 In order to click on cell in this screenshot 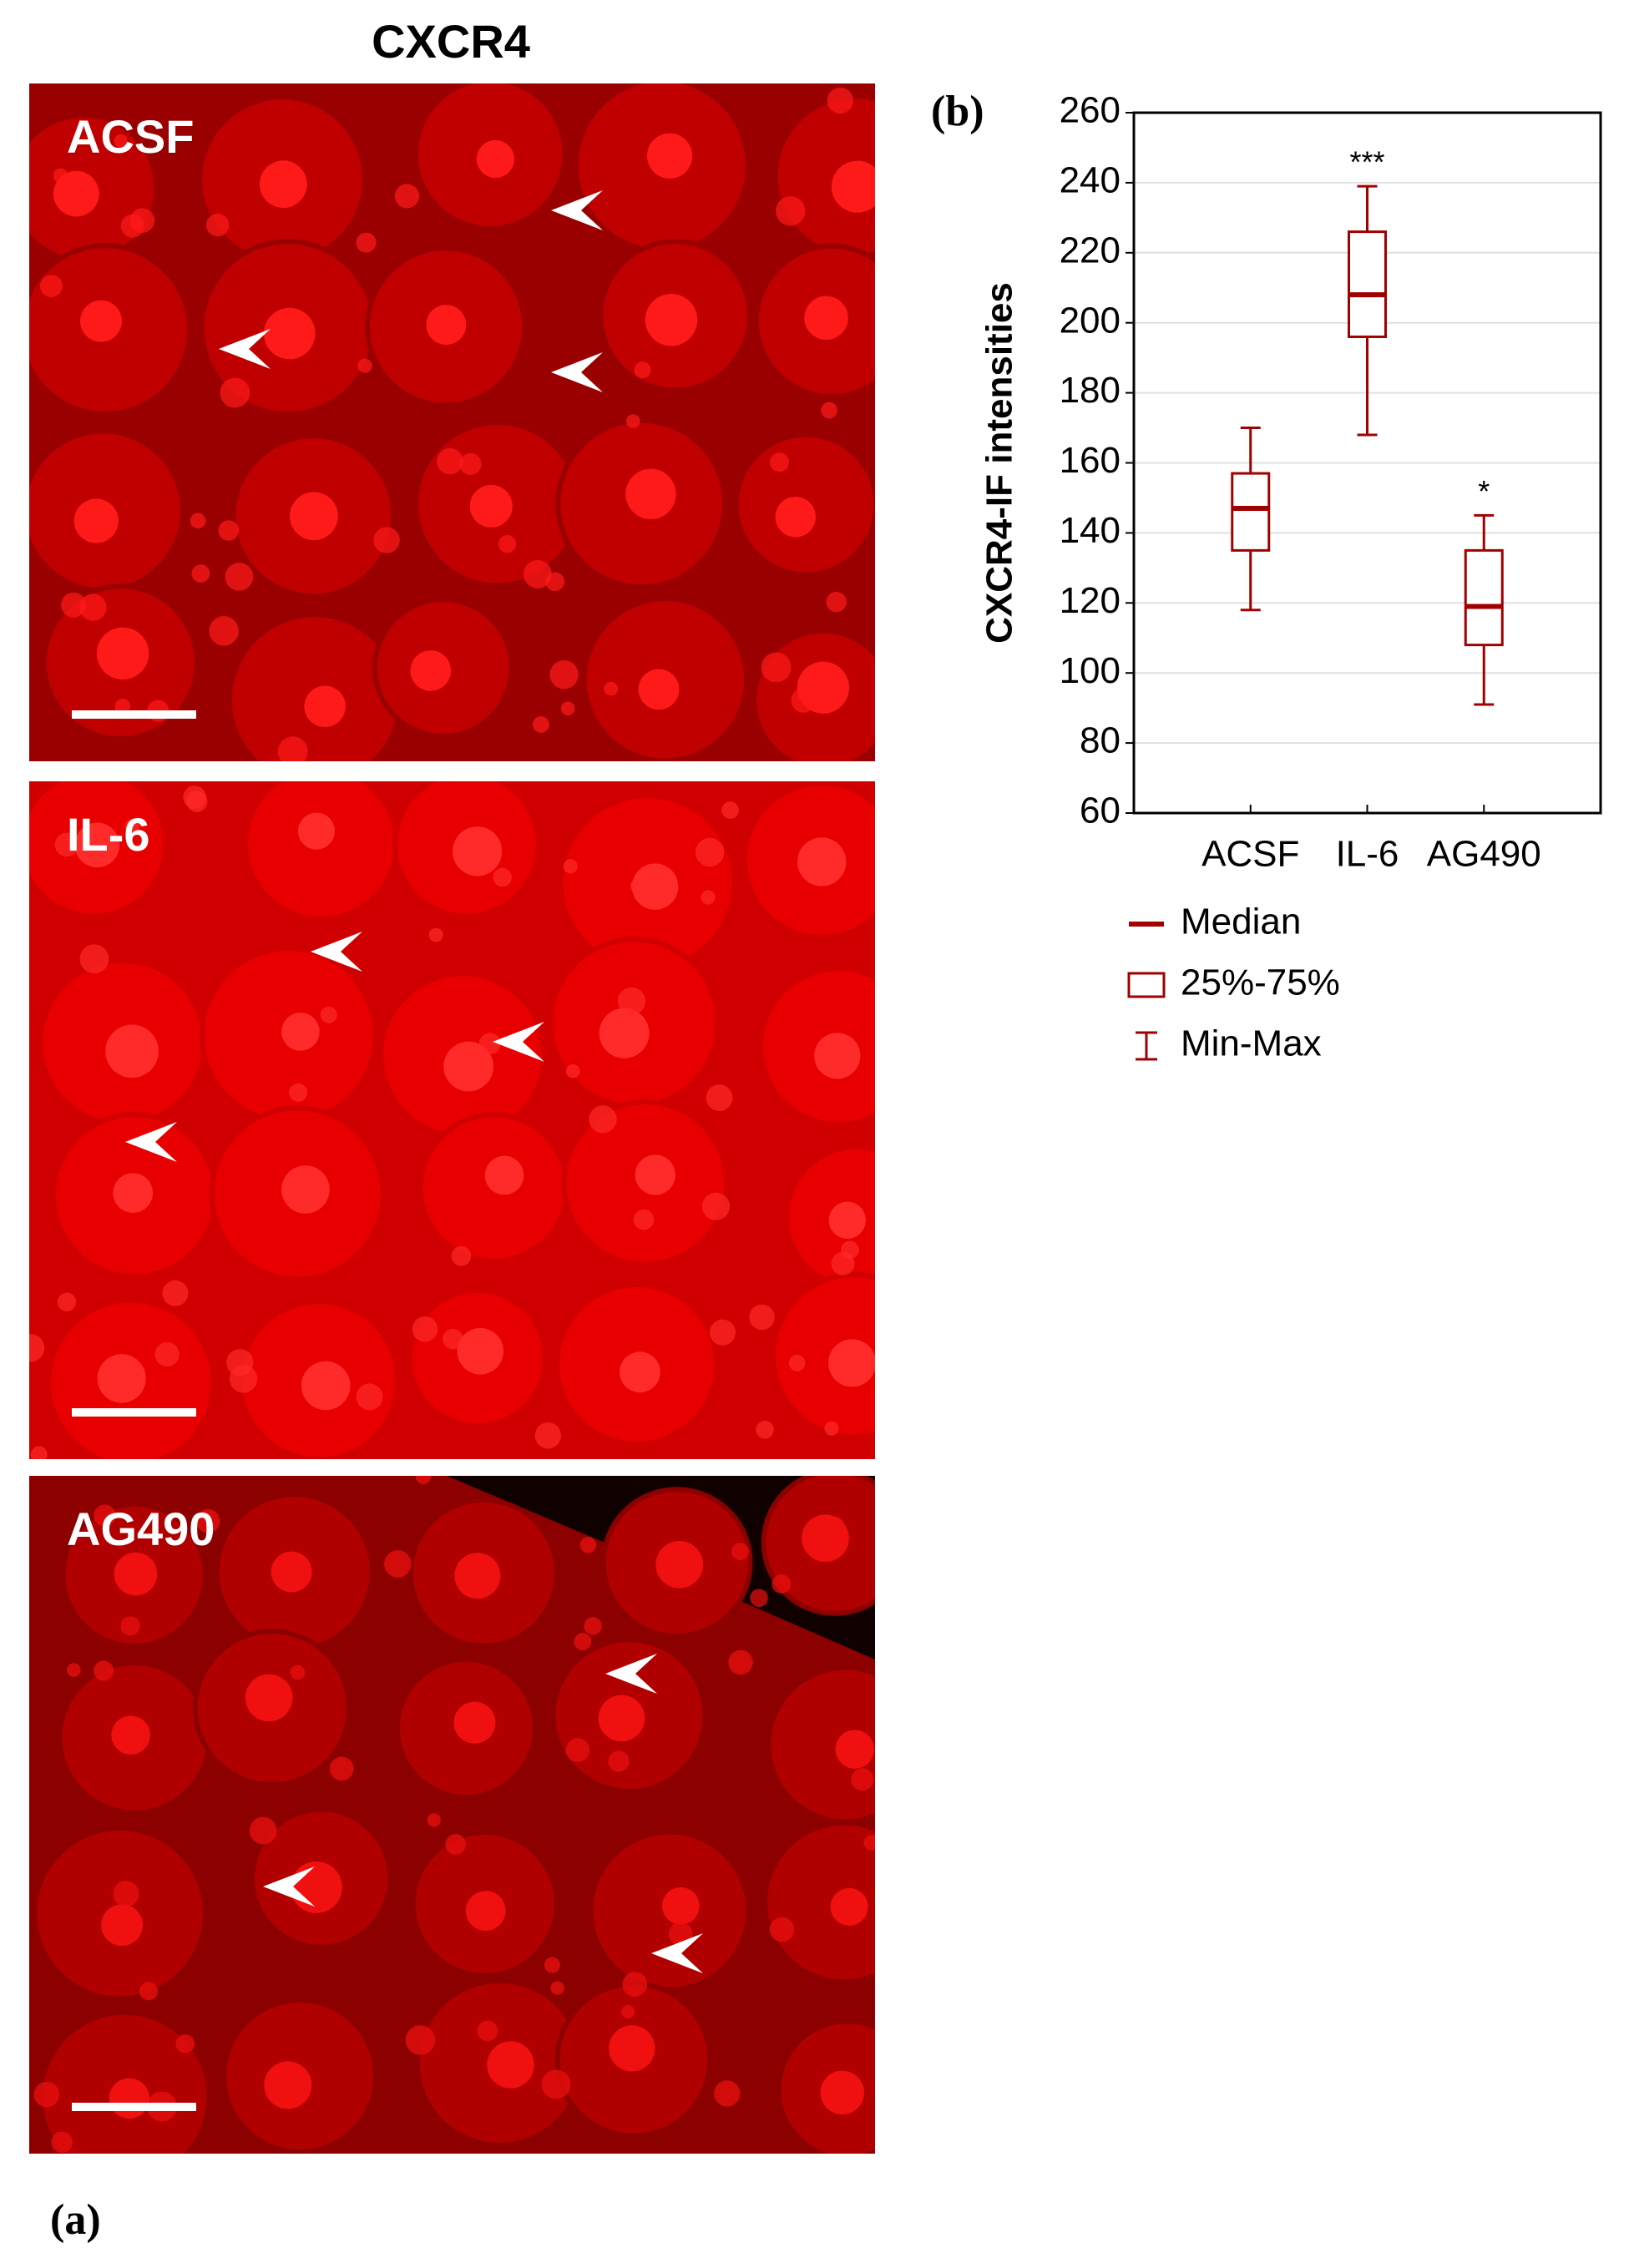, I will do `click(823, 1355)`.